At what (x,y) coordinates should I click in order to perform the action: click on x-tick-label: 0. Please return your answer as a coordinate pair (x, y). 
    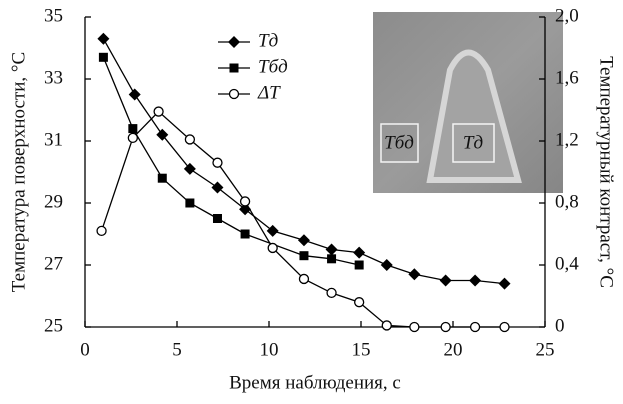
    Looking at the image, I should click on (85, 349).